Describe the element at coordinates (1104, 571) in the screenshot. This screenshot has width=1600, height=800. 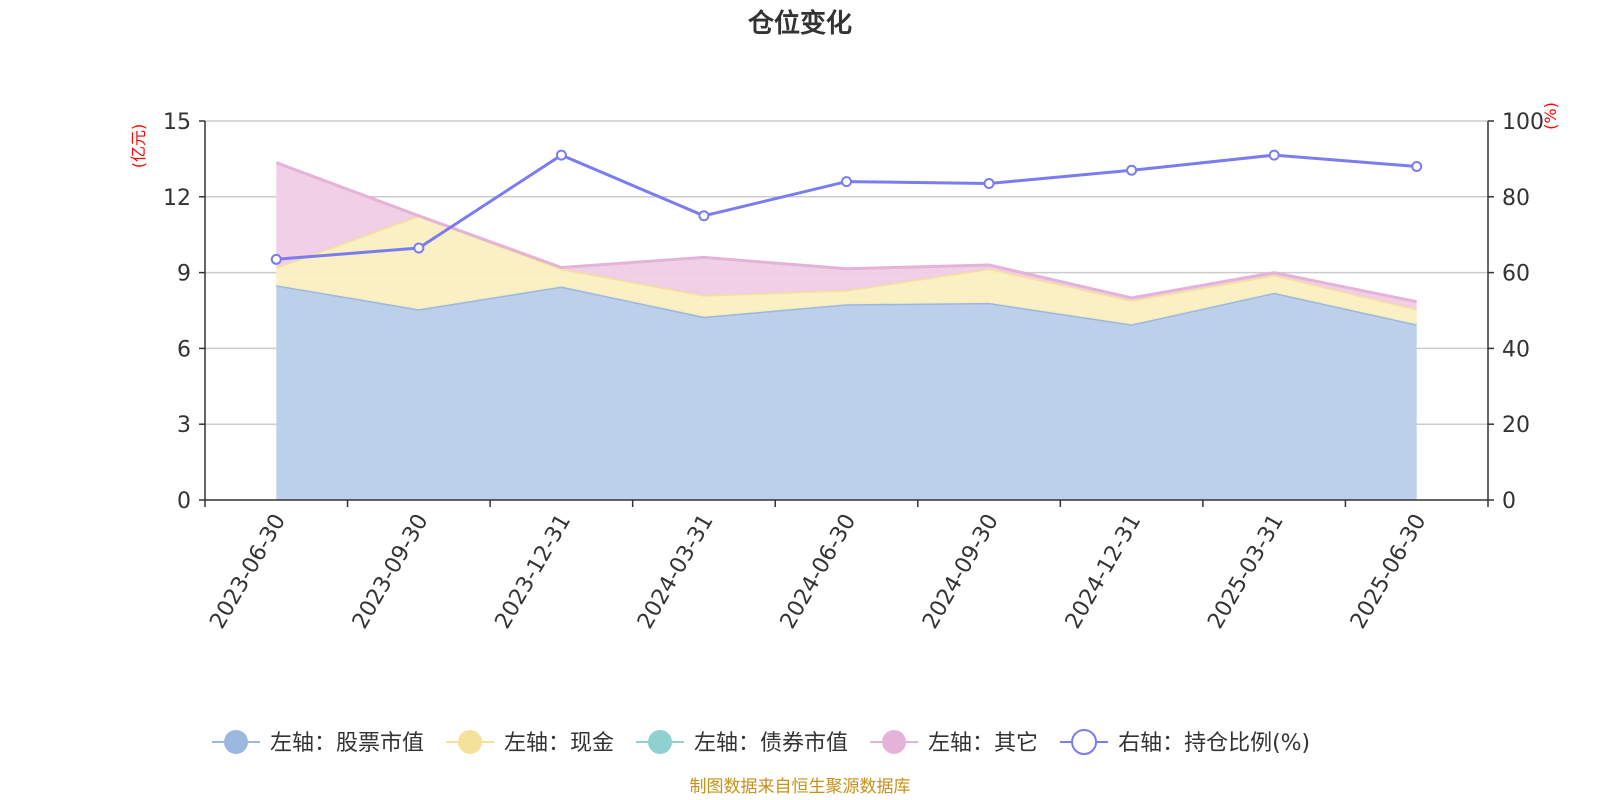
I see `x-tick-label: 2024-12-31` at that location.